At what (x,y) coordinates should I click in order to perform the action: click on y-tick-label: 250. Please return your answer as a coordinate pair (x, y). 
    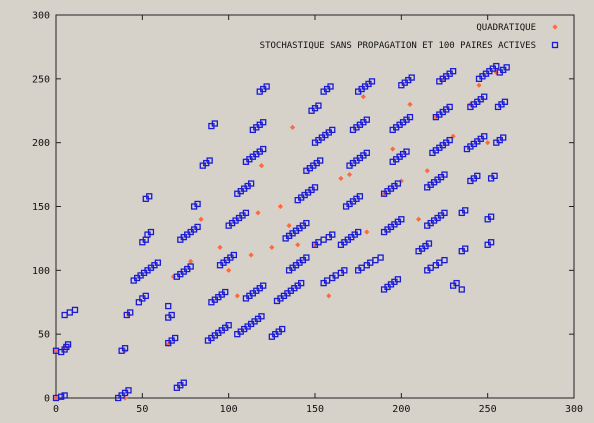
    Looking at the image, I should click on (41, 79).